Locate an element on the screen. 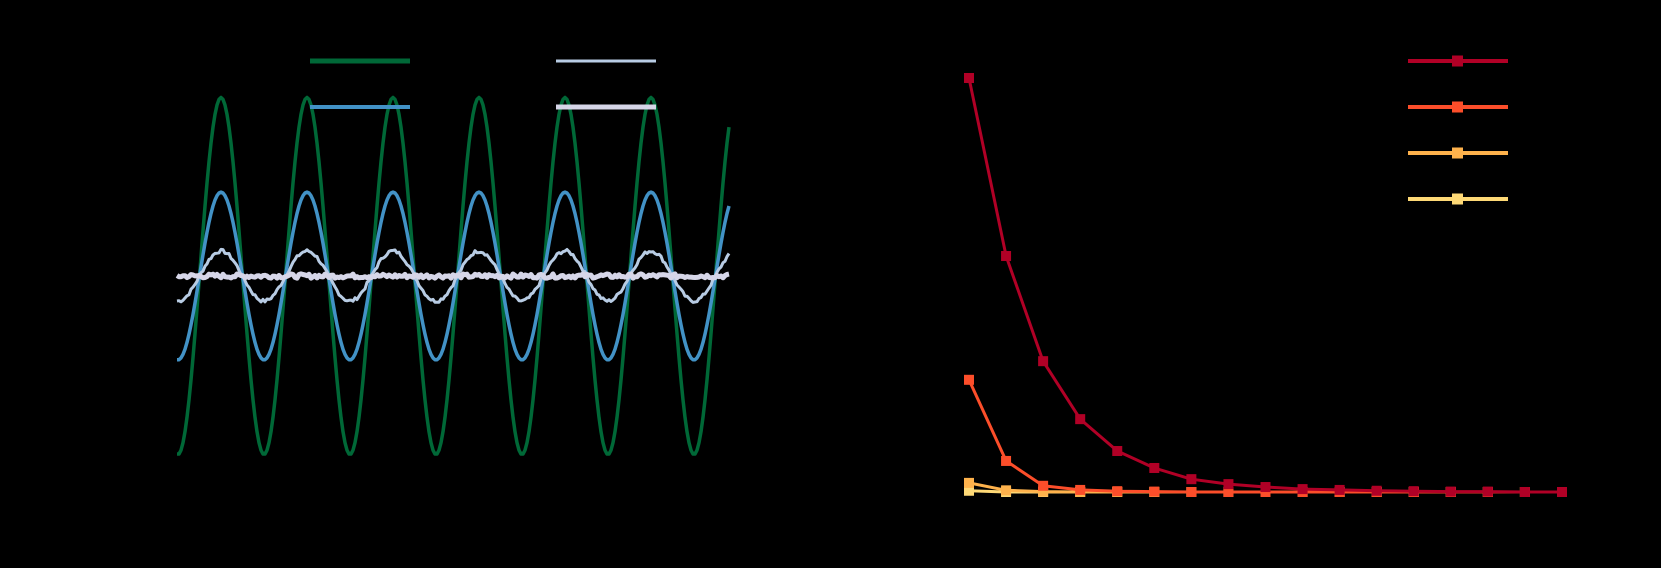 Image resolution: width=1661 pixels, height=568 pixels. right-chart-legend is located at coordinates (1458, 130).